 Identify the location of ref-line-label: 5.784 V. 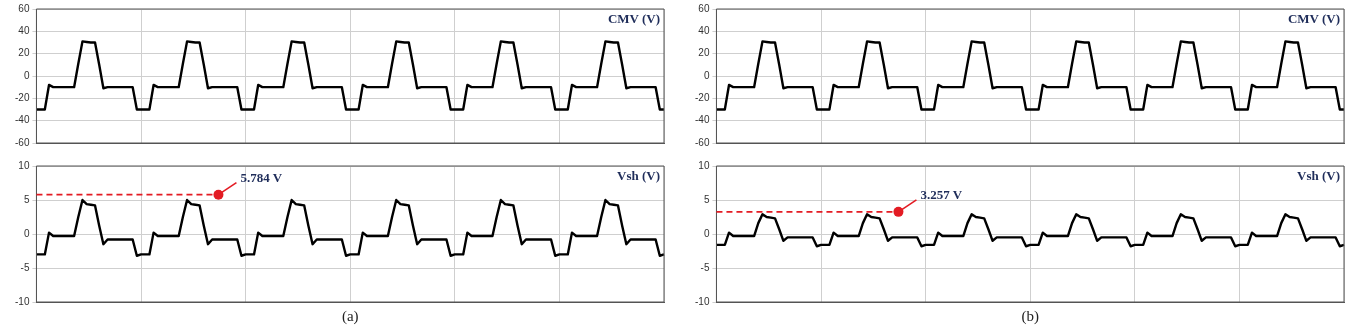
(261, 178).